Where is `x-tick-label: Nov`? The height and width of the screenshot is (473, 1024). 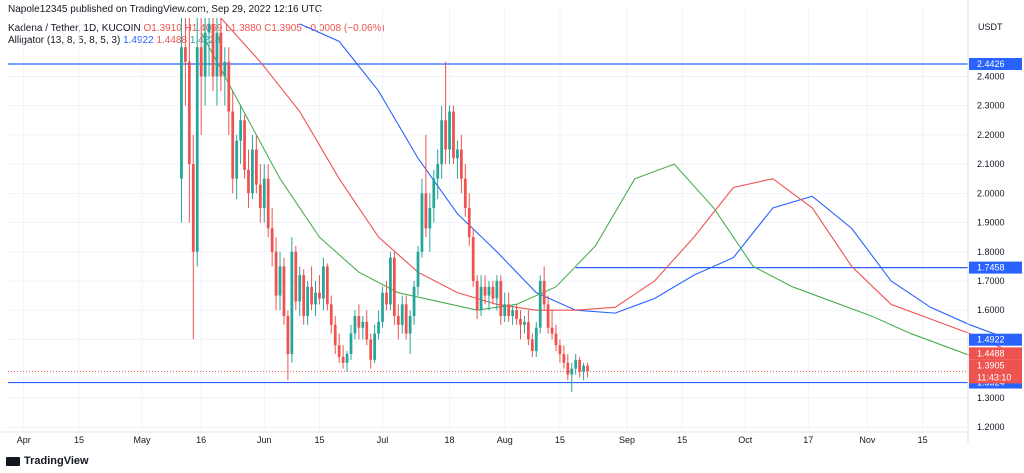
x-tick-label: Nov is located at coordinates (867, 440).